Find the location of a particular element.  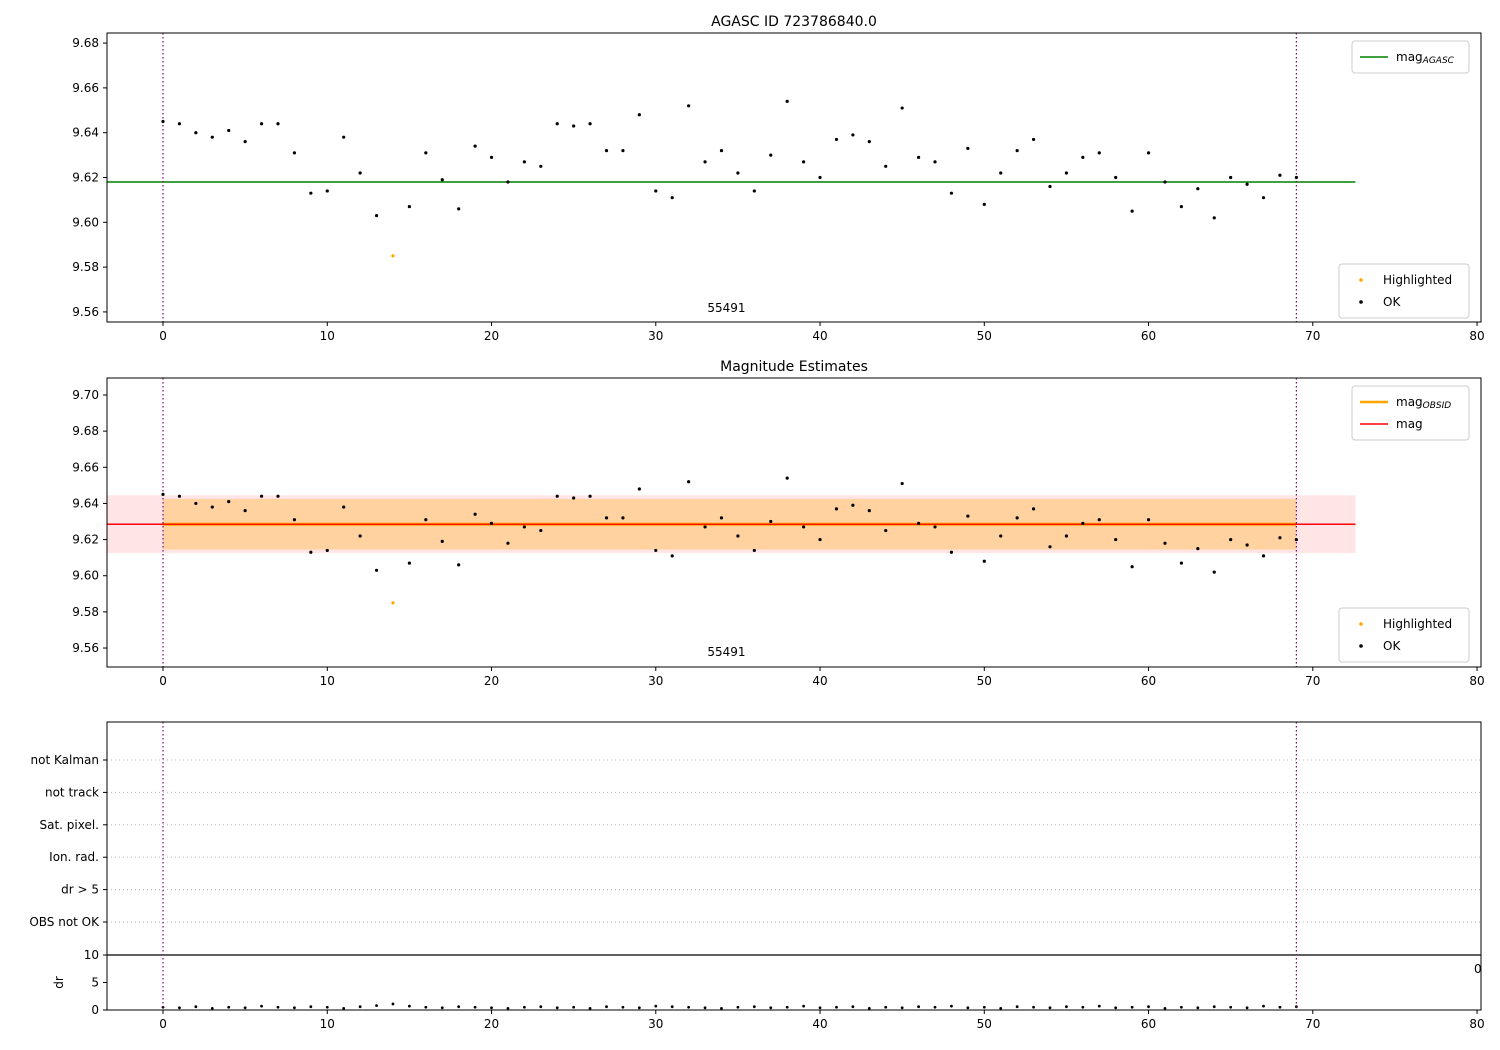

right-axis-label: 0 is located at coordinates (1478, 969).